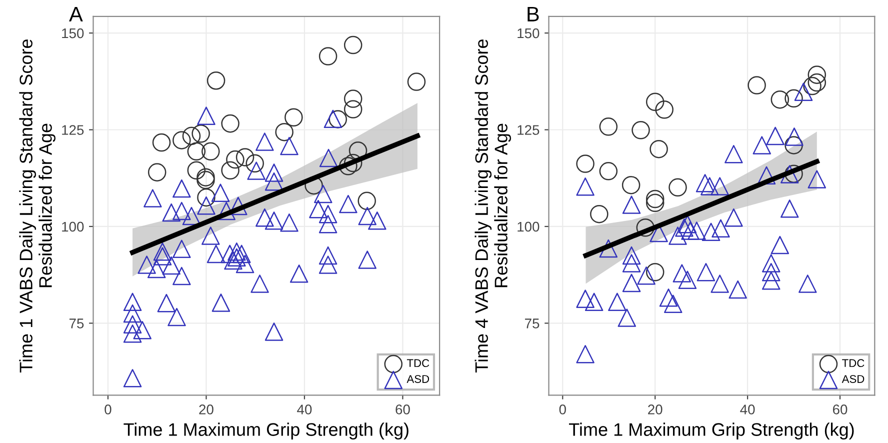 Image resolution: width=888 pixels, height=443 pixels. What do you see at coordinates (533, 14) in the screenshot?
I see `chart-title: B` at bounding box center [533, 14].